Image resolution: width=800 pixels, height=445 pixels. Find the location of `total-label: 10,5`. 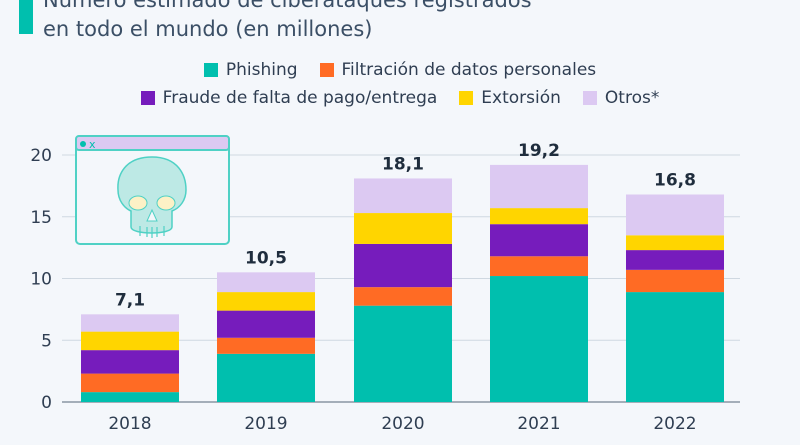

total-label: 10,5 is located at coordinates (266, 258).